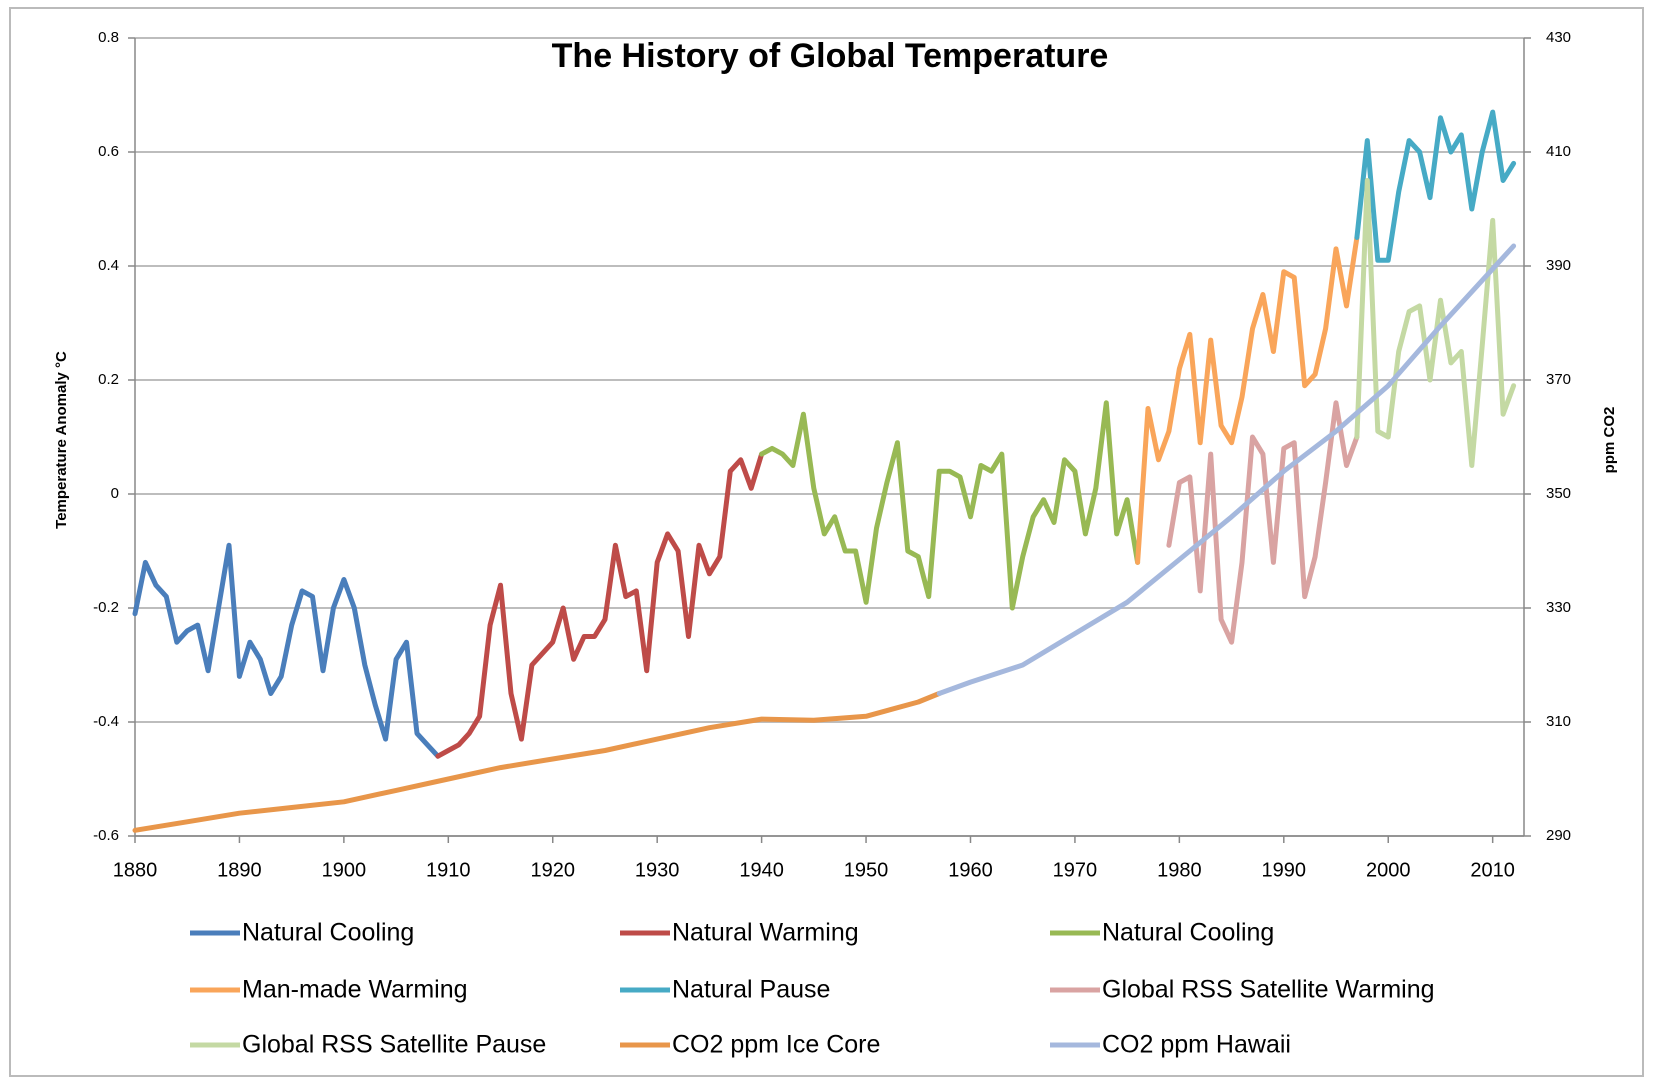 The image size is (1653, 1078). What do you see at coordinates (1558, 379) in the screenshot?
I see `y2-tick-label: 370` at bounding box center [1558, 379].